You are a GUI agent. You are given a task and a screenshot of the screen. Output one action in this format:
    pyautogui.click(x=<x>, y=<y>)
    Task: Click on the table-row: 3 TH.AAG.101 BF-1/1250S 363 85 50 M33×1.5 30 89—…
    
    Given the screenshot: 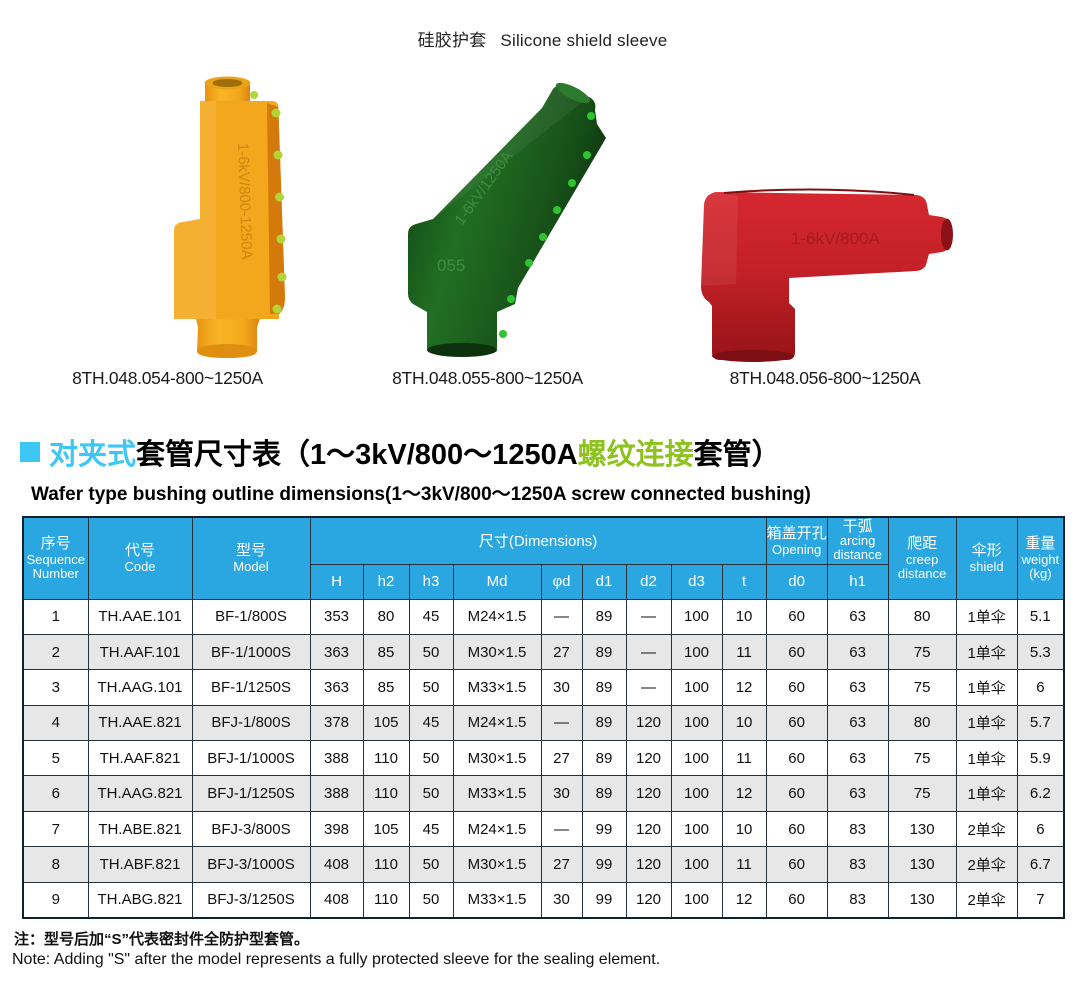 What is the action you would take?
    pyautogui.click(x=543, y=687)
    